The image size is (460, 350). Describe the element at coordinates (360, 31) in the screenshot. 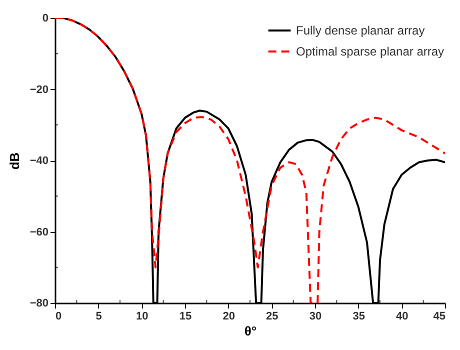

I see `legend-label: Fully dense planar array` at that location.